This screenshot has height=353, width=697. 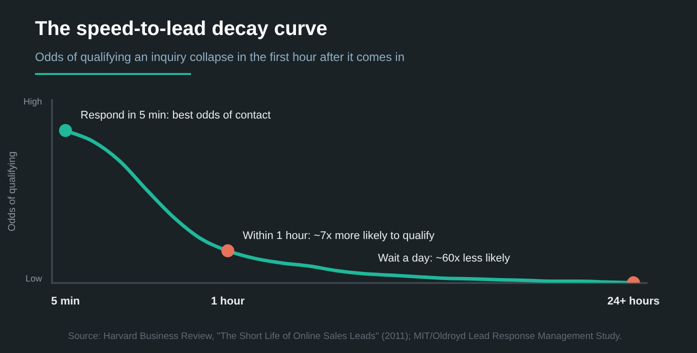 What do you see at coordinates (33, 278) in the screenshot?
I see `text: Low` at bounding box center [33, 278].